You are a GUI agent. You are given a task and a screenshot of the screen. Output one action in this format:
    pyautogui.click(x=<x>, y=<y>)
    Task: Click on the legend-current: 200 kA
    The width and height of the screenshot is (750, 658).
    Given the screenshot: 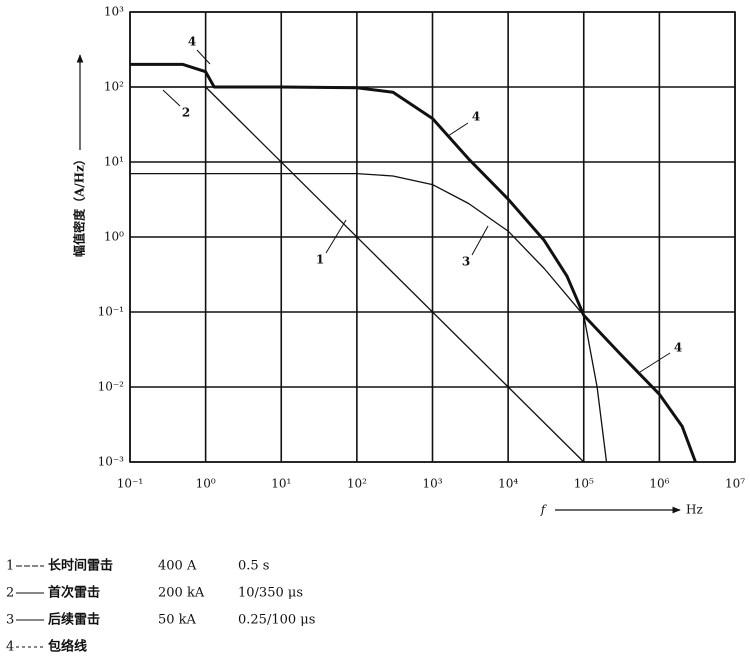 What is the action you would take?
    pyautogui.click(x=181, y=593)
    